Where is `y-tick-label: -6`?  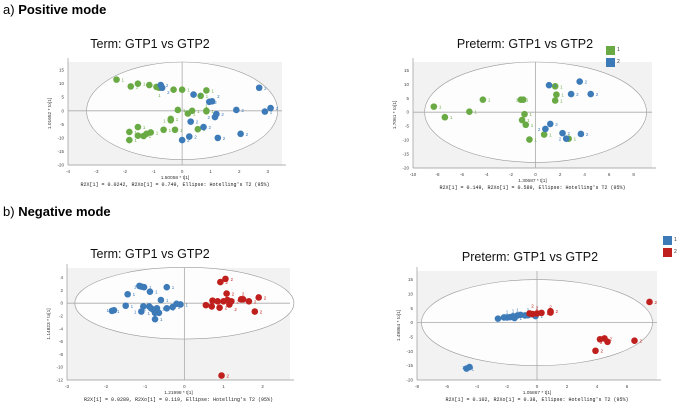
y-tick-label: -6 is located at coordinates (61, 341).